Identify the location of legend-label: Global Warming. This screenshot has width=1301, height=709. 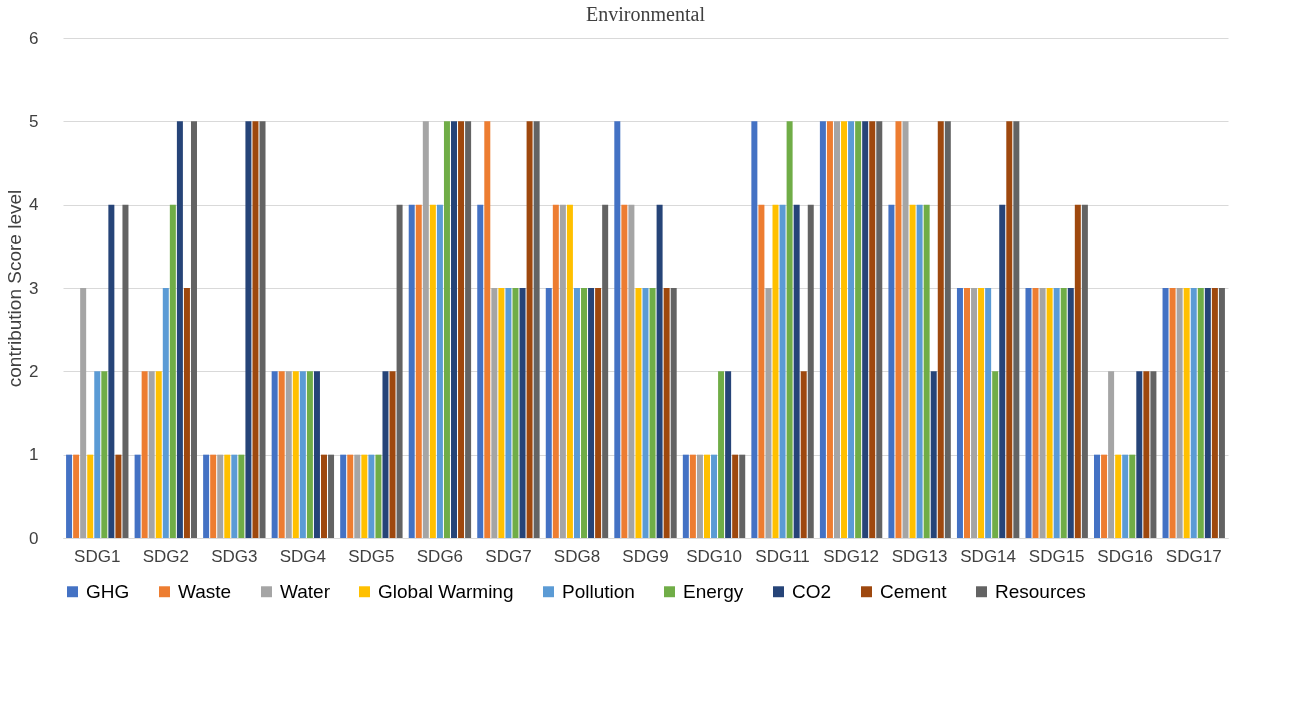
(446, 591).